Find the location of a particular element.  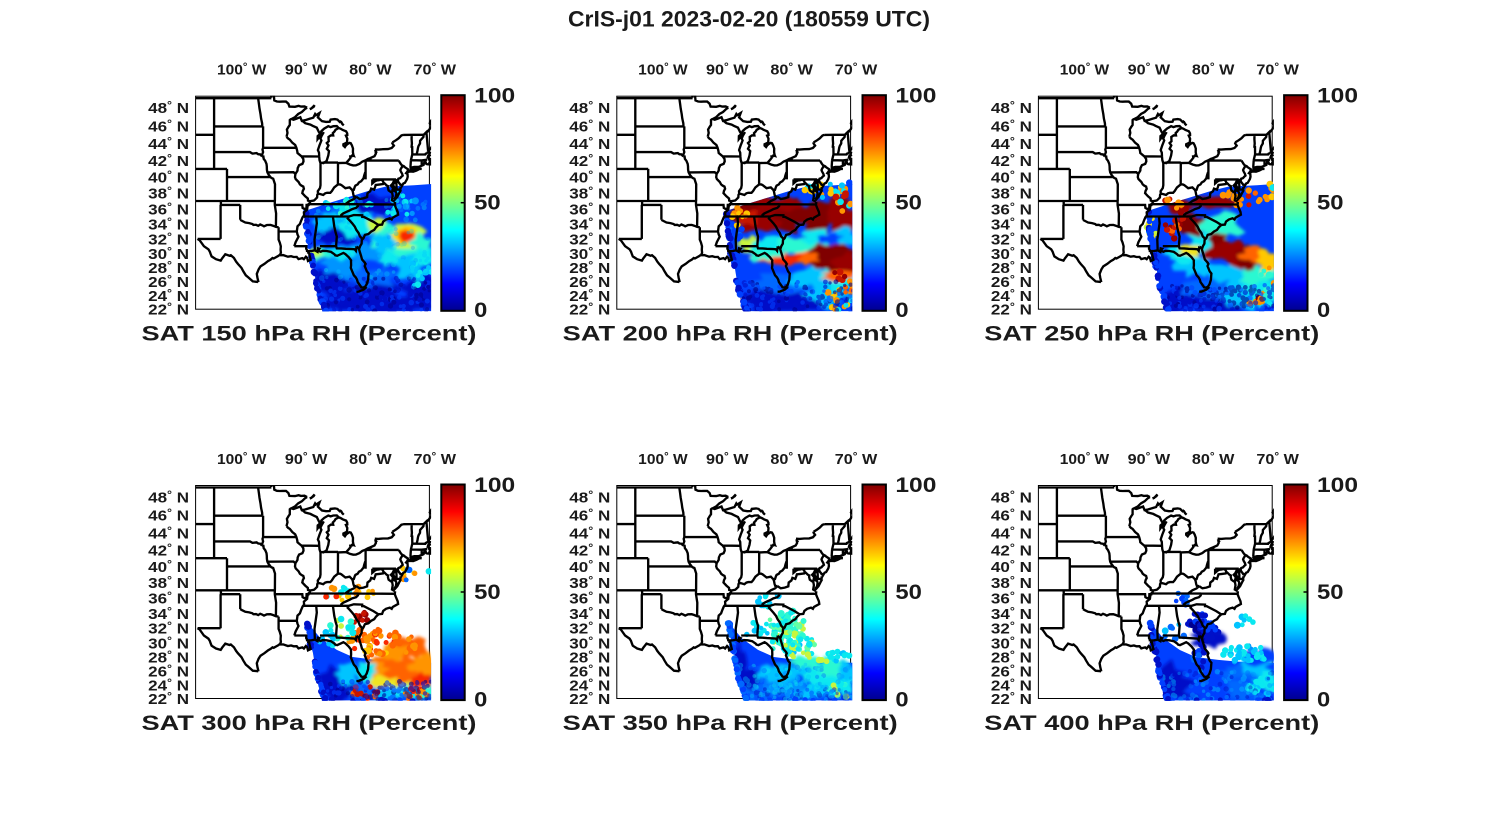

svg-text: SAT 400 hPa RH (Percent) is located at coordinates (1151, 723).